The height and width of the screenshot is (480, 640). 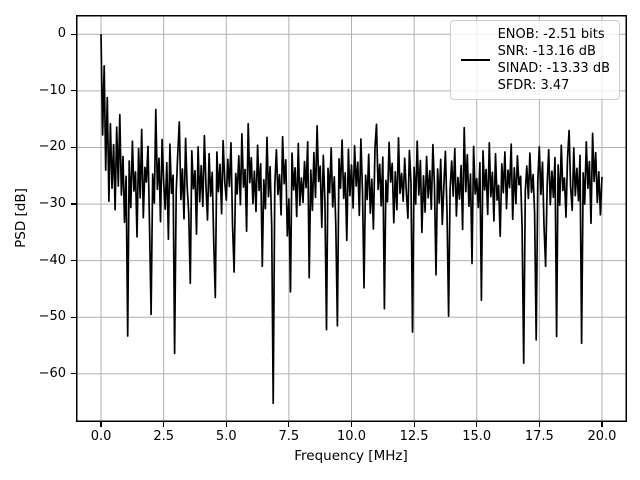 I want to click on x-axis-label: Frequency [MHz], so click(x=351, y=456).